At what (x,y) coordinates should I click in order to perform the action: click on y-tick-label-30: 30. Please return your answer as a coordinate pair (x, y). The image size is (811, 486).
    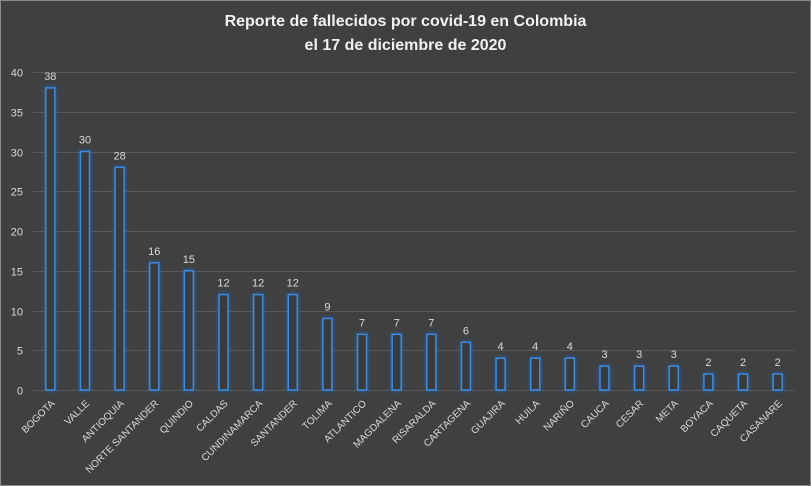
    Looking at the image, I should click on (17, 154).